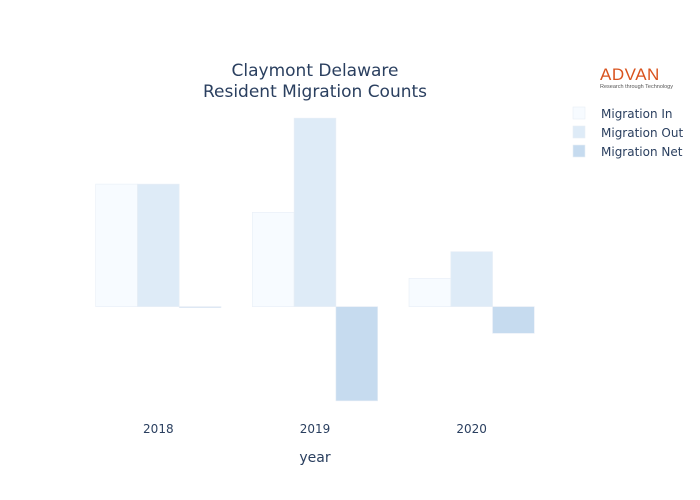 This screenshot has height=500, width=700. I want to click on legend-item: Migration Out, so click(627, 132).